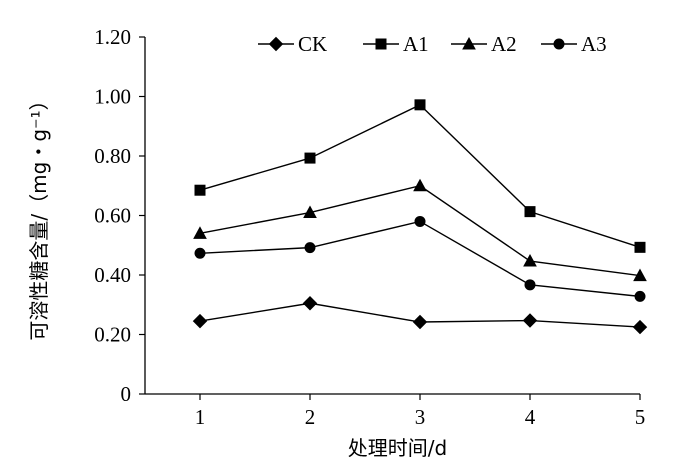 The height and width of the screenshot is (463, 700). What do you see at coordinates (200, 417) in the screenshot?
I see `x-tick-label: 1` at bounding box center [200, 417].